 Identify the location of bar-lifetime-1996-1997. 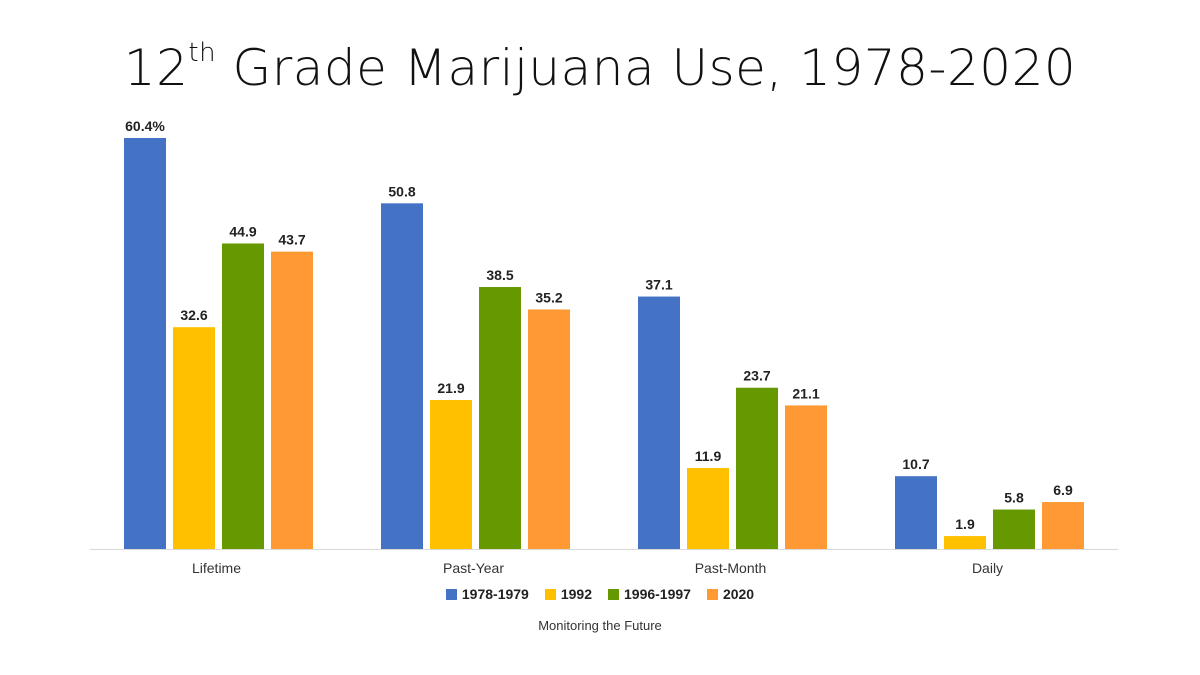
(243, 396).